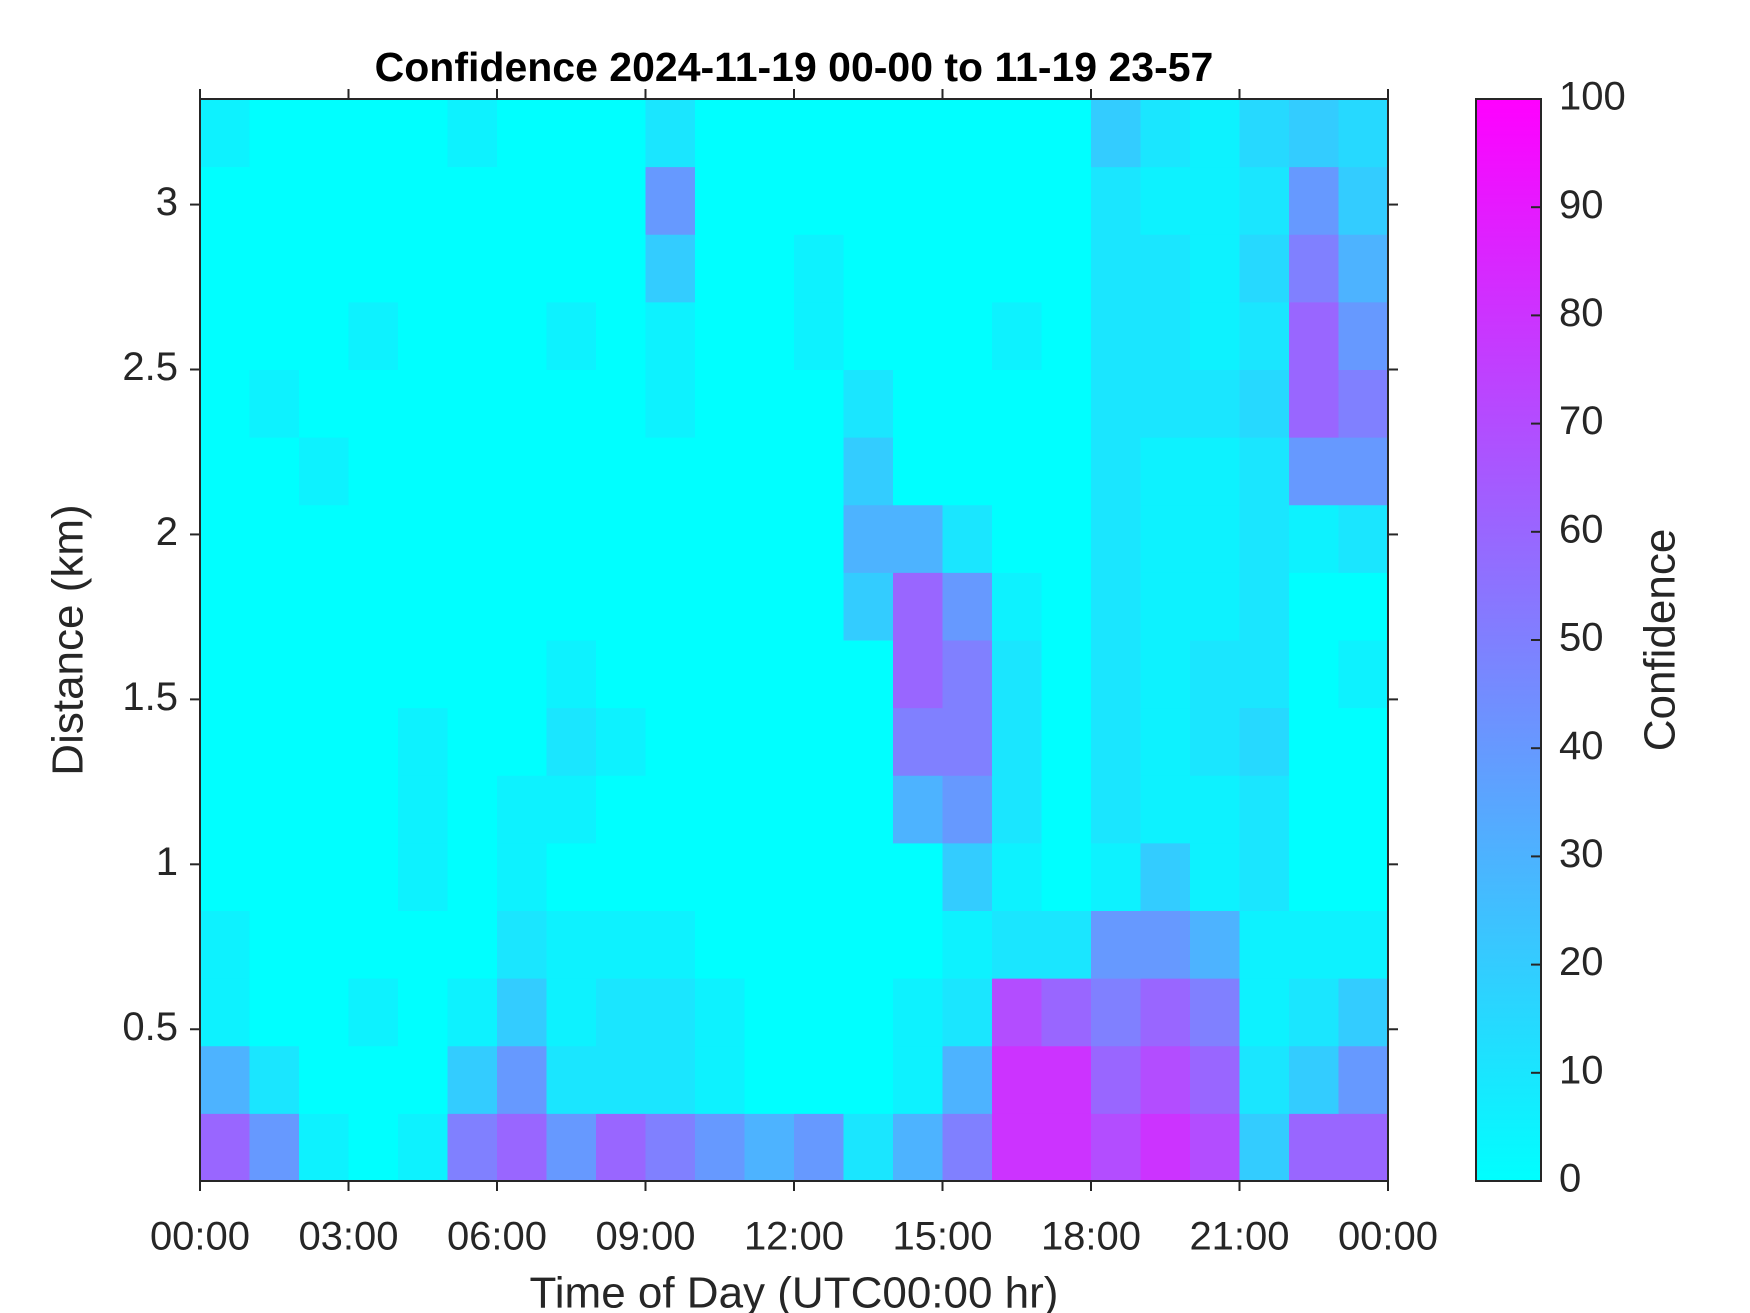 This screenshot has height=1313, width=1750. Describe the element at coordinates (167, 862) in the screenshot. I see `y-tick-label: 1` at that location.